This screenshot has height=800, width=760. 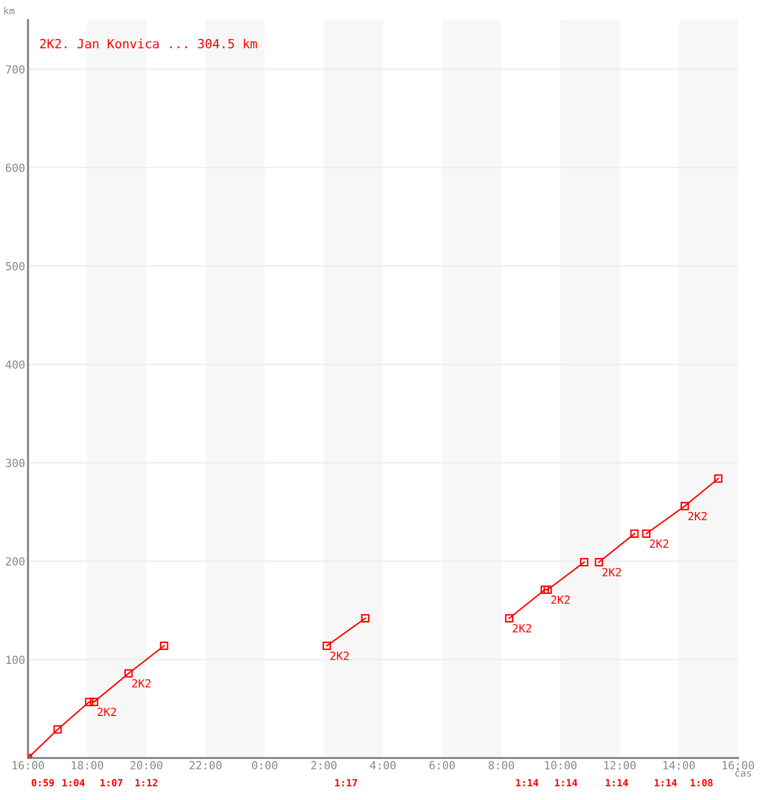 I want to click on x-tick-label: 12:00, so click(x=620, y=765).